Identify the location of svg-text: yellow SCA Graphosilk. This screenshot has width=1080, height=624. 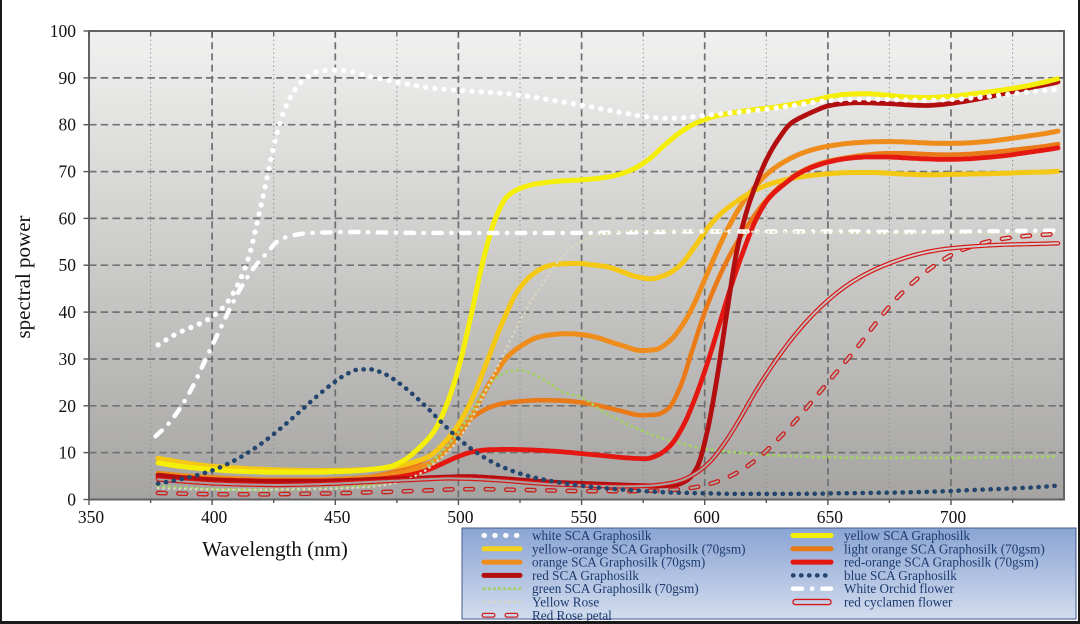
(907, 535).